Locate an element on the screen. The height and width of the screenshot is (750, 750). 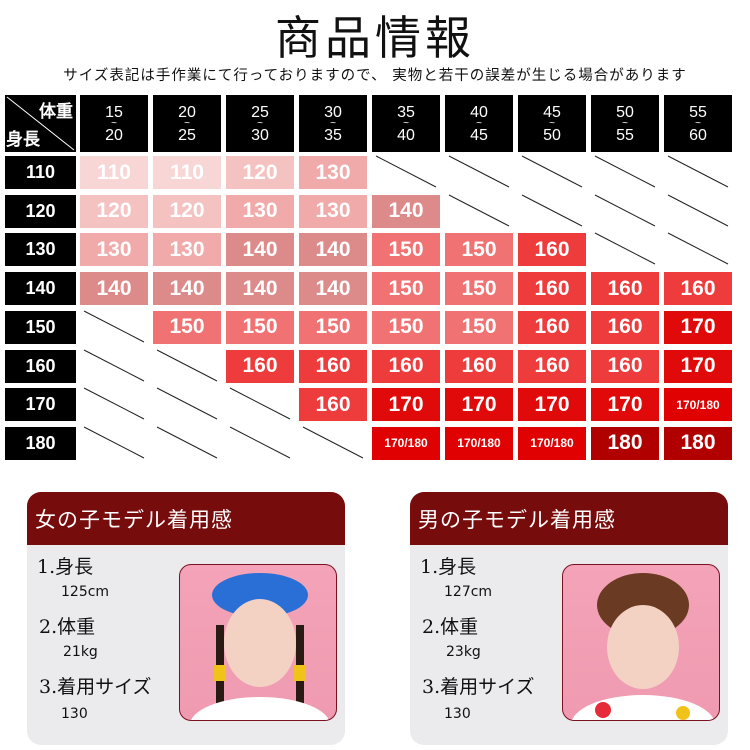
height-row-header: 110 is located at coordinates (40, 172).